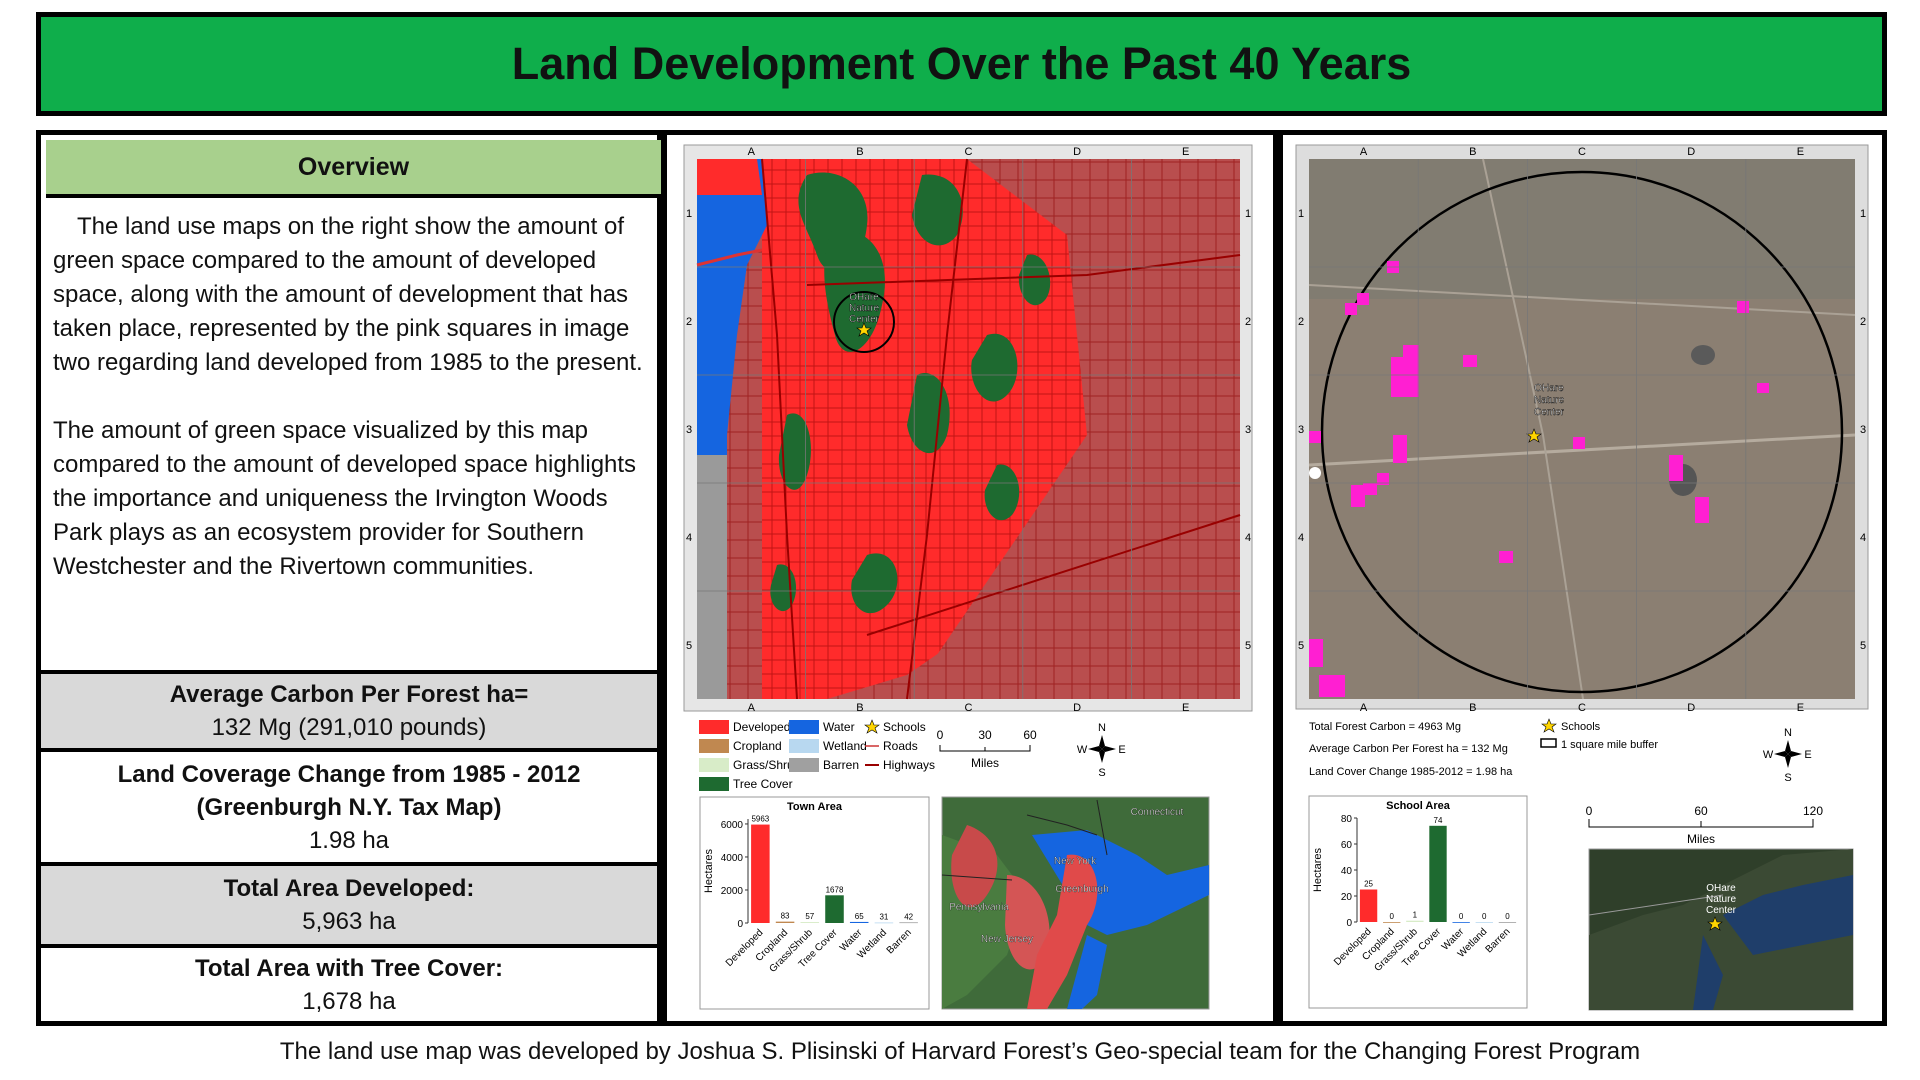 The height and width of the screenshot is (1080, 1920). What do you see at coordinates (1609, 745) in the screenshot?
I see `legend-label: 1 square mile buffer` at bounding box center [1609, 745].